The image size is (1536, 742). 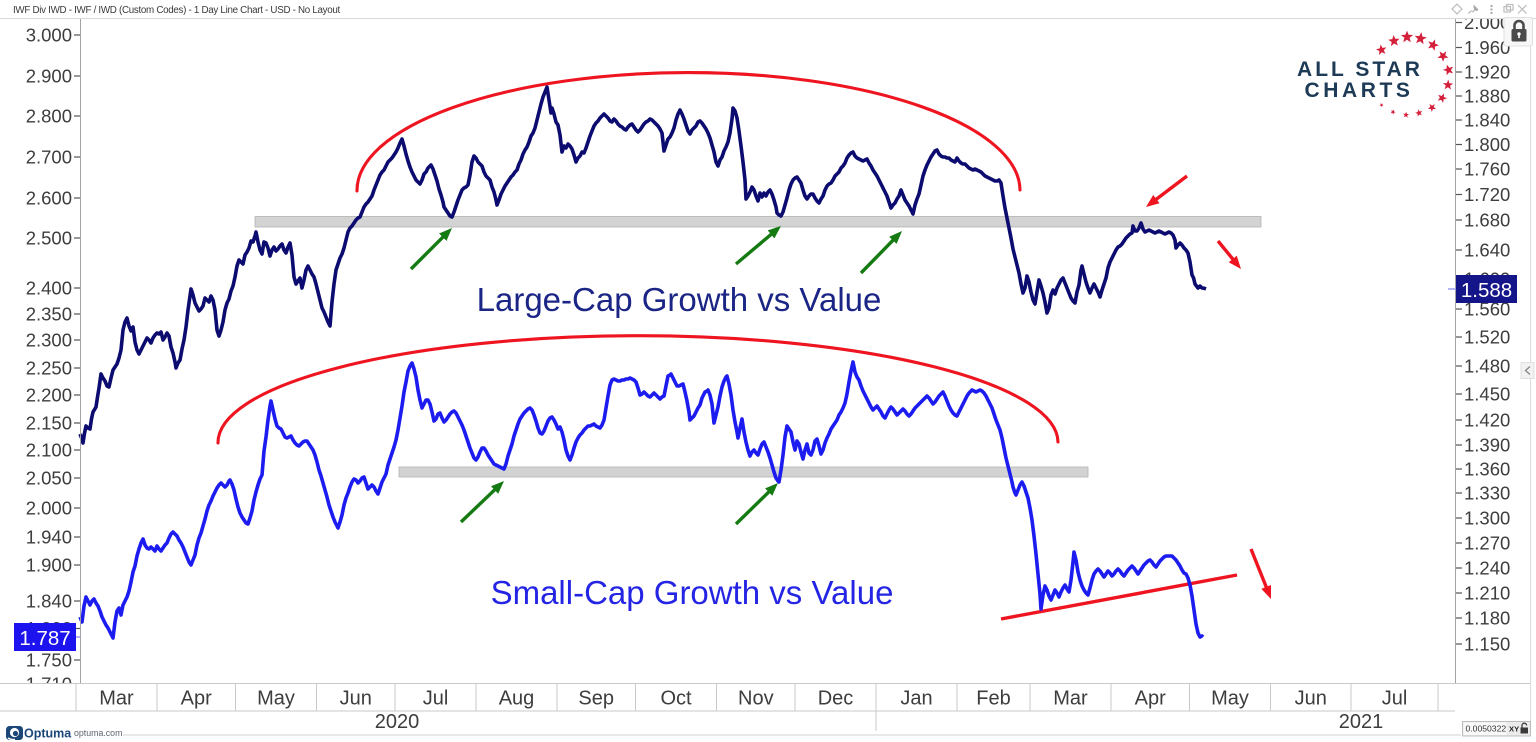 What do you see at coordinates (1487, 250) in the screenshot?
I see `svg-text: 1.640` at bounding box center [1487, 250].